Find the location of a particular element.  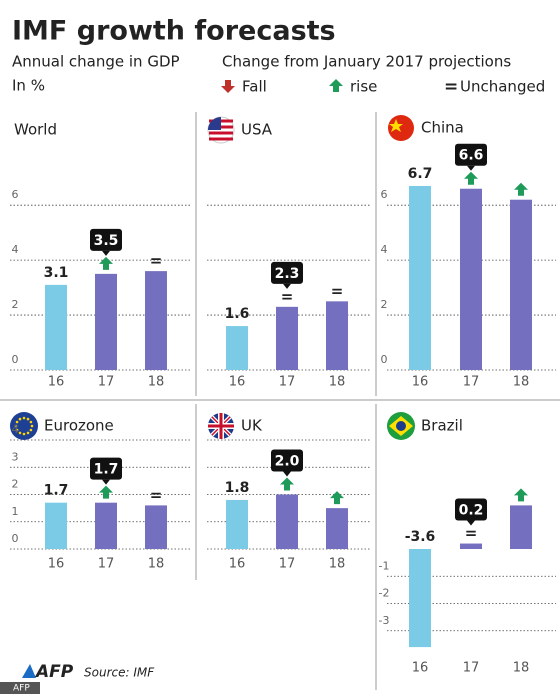

panel-title: UK is located at coordinates (252, 426).